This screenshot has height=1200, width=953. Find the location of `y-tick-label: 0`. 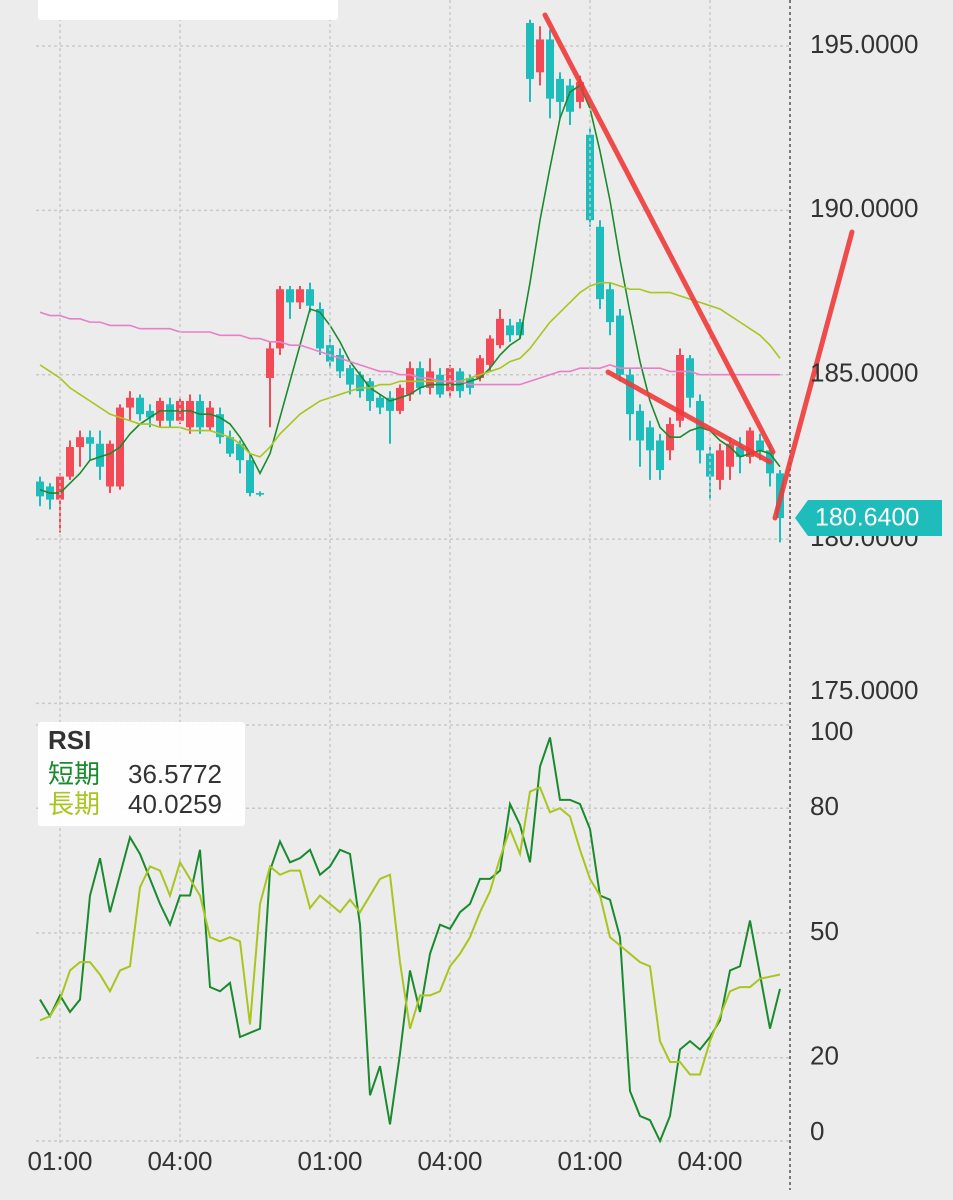

y-tick-label: 0 is located at coordinates (817, 1131).